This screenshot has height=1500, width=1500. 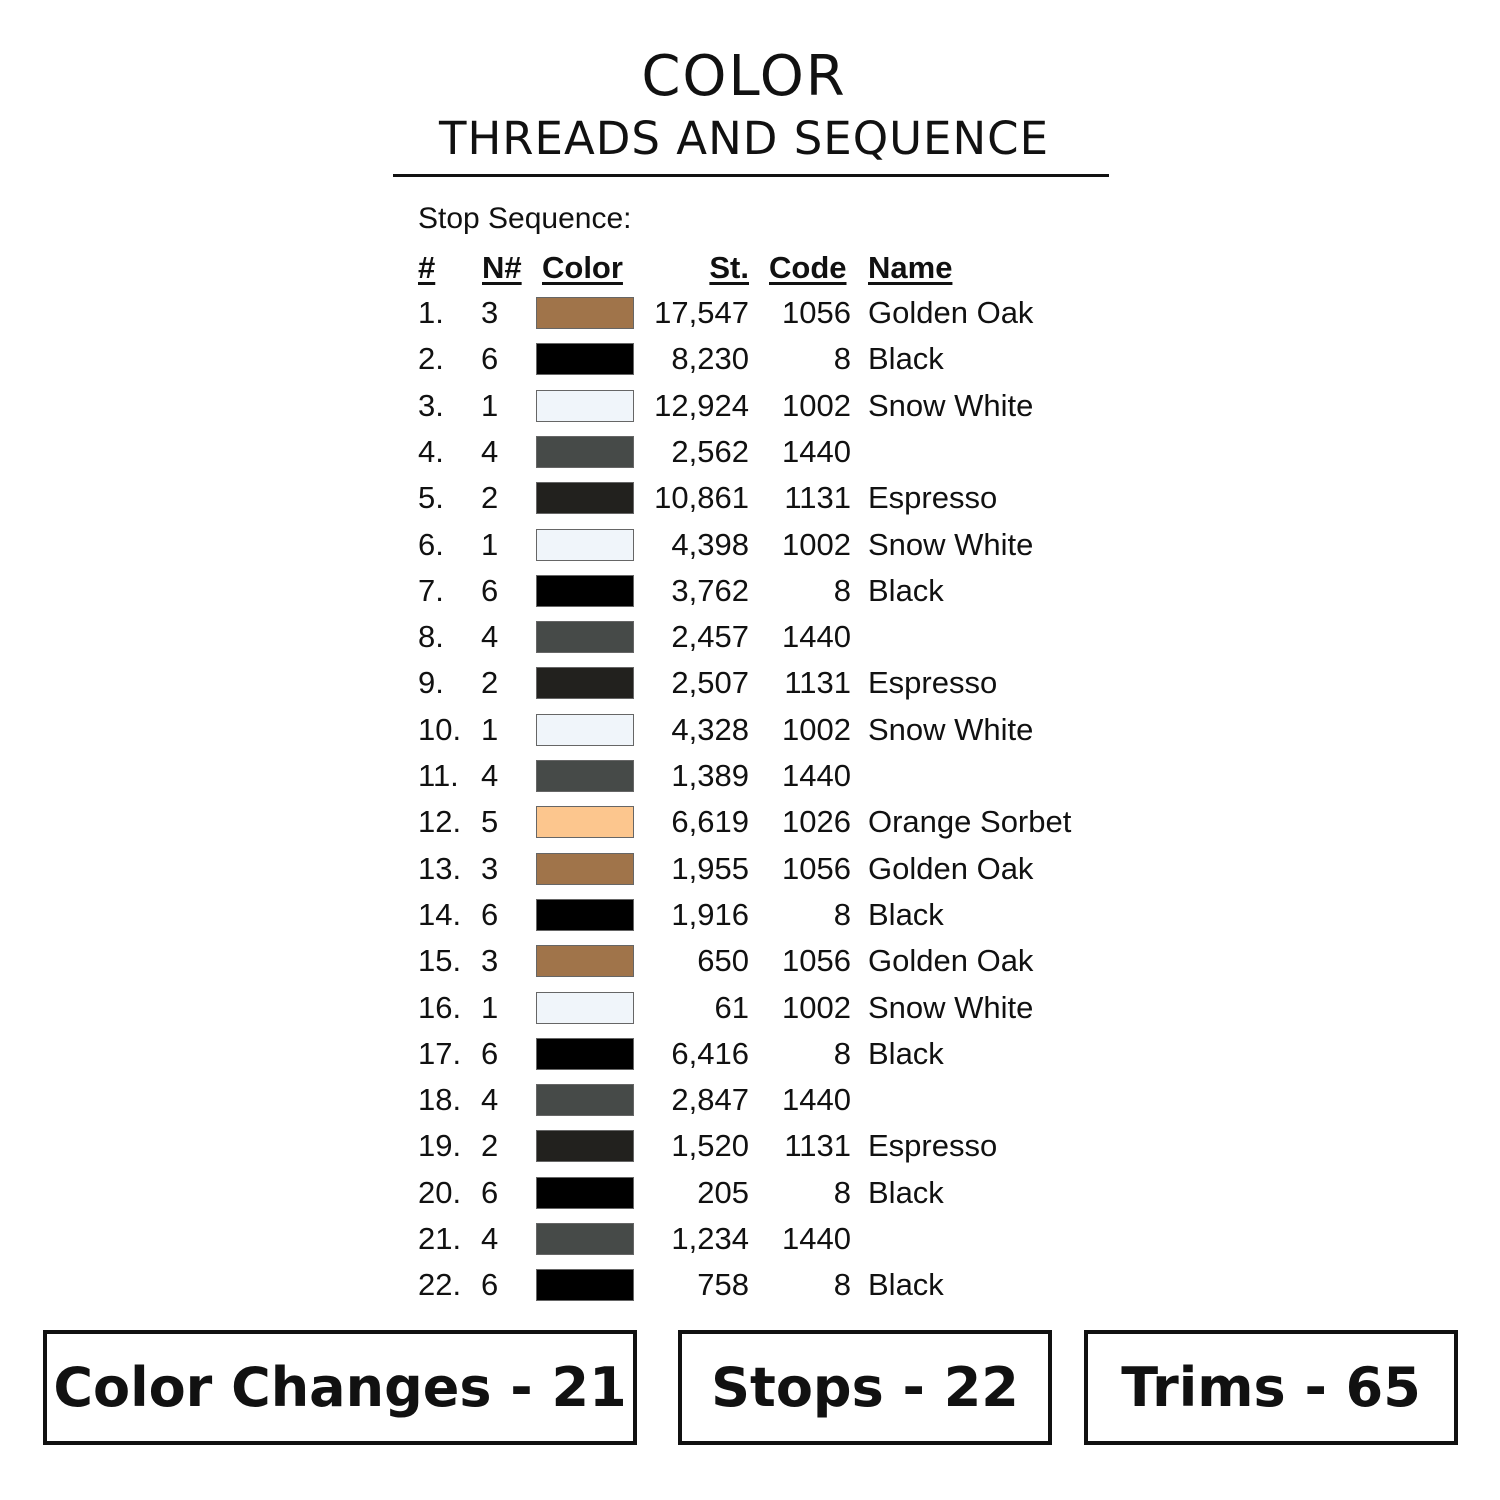 I want to click on color-changes-box: Color Changes - 21, so click(x=340, y=1387).